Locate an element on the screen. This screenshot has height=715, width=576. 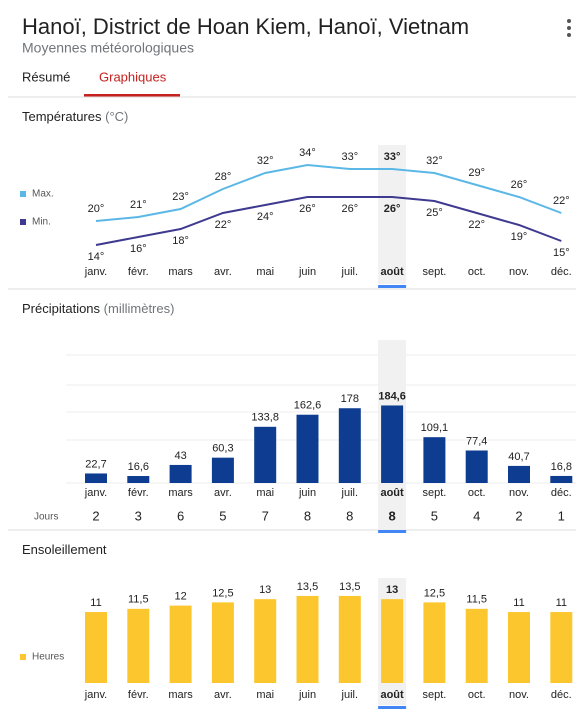
days-value: 7 is located at coordinates (265, 515).